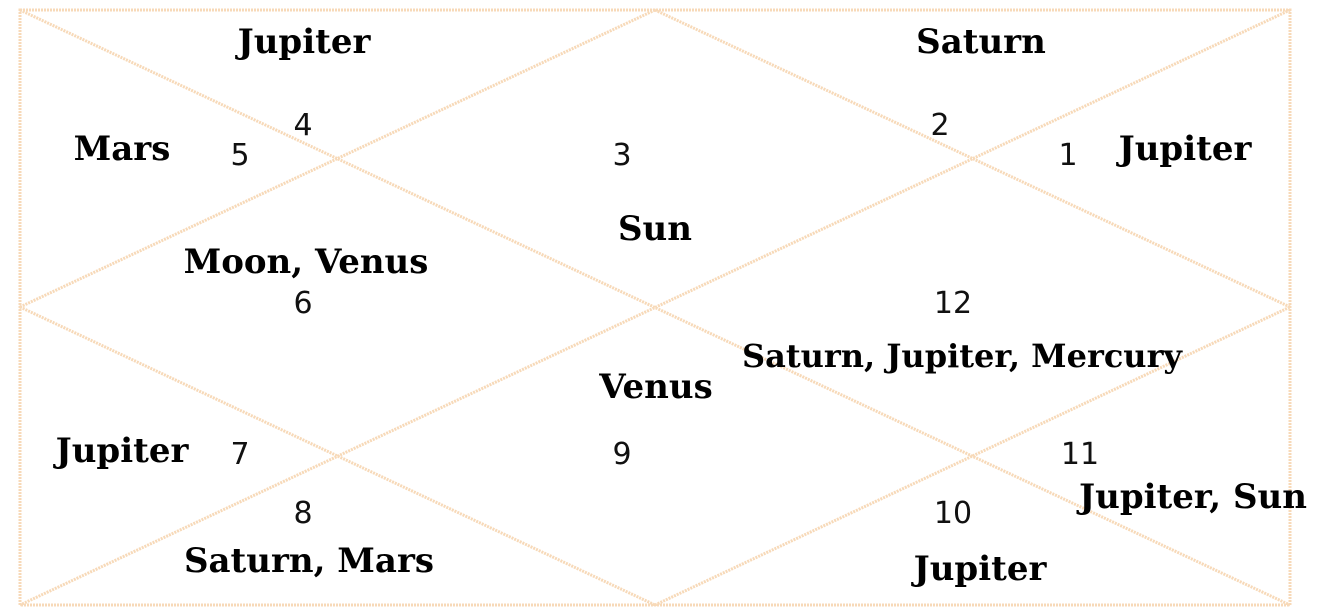  I want to click on house-2-planets: Saturn, so click(981, 42).